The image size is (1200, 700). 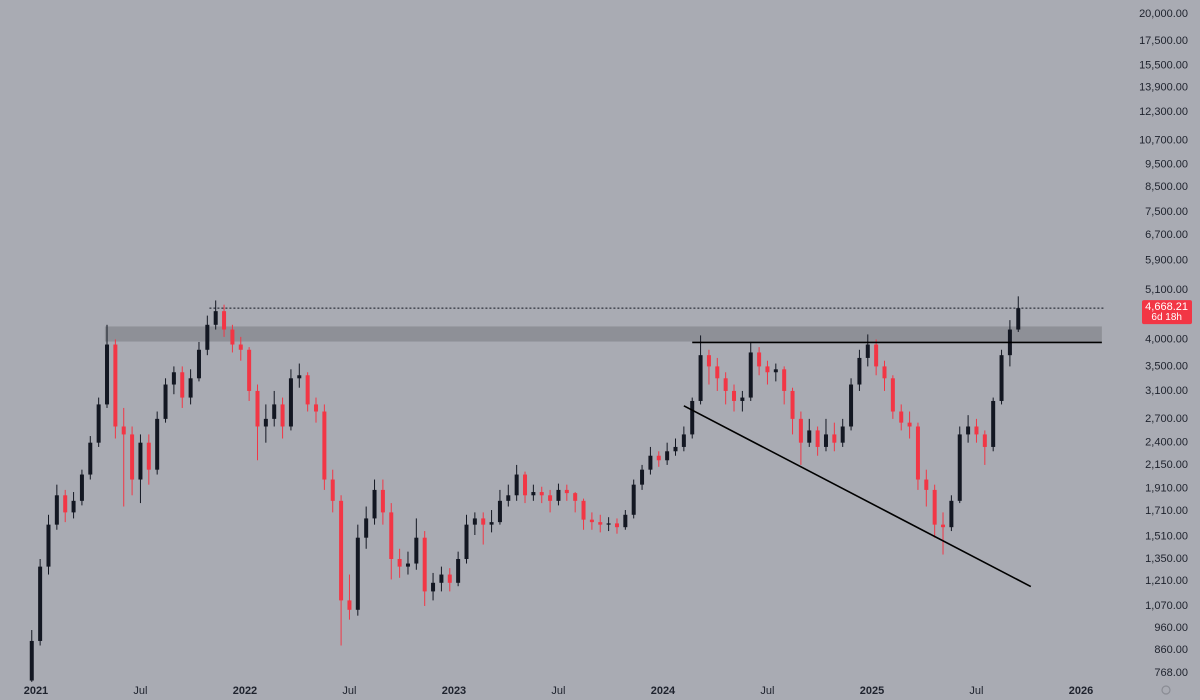 What do you see at coordinates (1166, 581) in the screenshot?
I see `y-tick-label: 1,210.00` at bounding box center [1166, 581].